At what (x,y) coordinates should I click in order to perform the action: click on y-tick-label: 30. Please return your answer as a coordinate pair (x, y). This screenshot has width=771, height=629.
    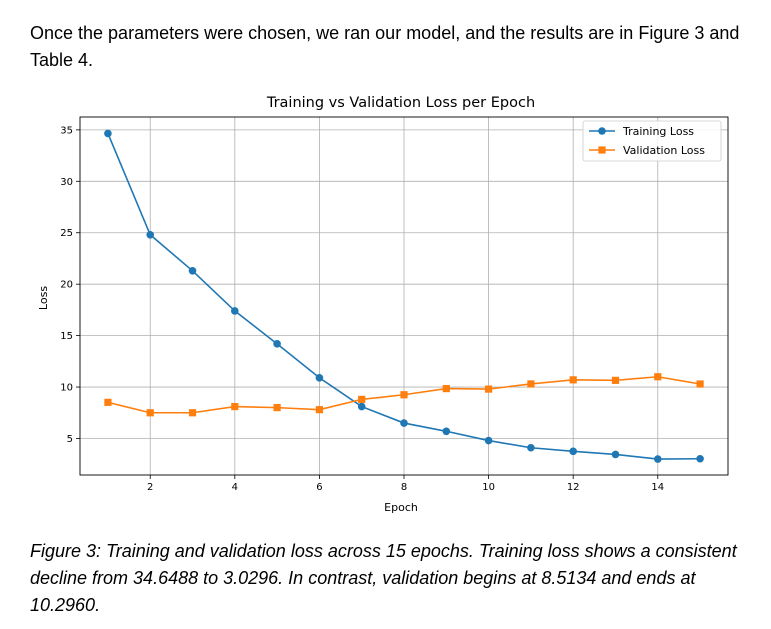
    Looking at the image, I should click on (66, 182).